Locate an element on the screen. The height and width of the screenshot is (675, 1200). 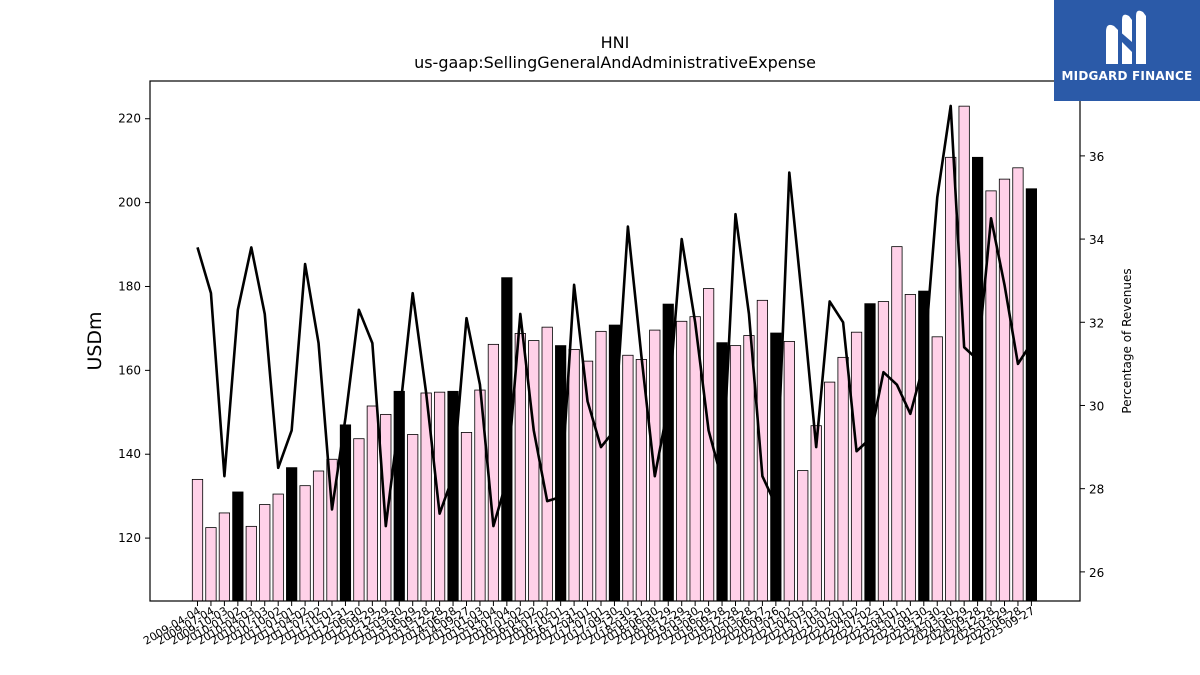
y-tick-label: 160 is located at coordinates (129, 370).